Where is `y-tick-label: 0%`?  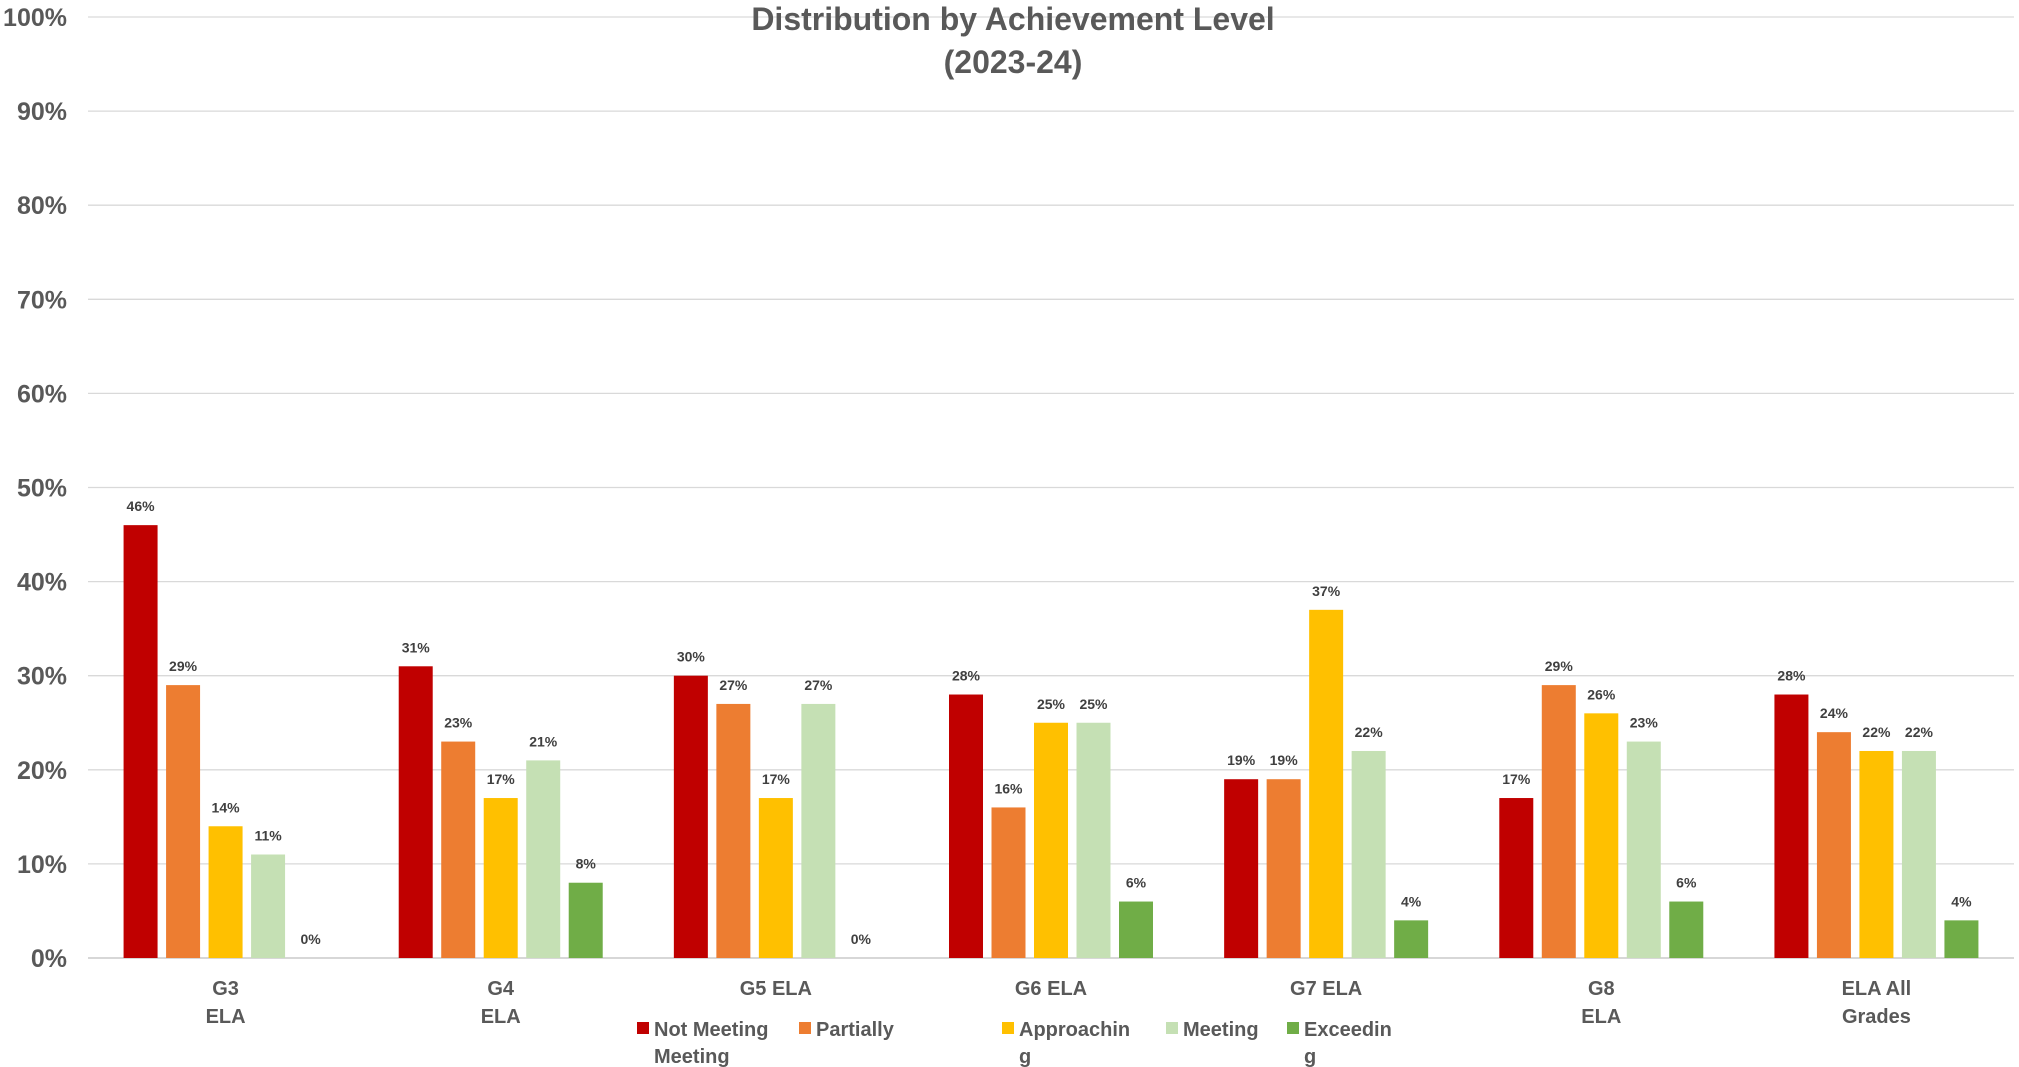
y-tick-label: 0% is located at coordinates (49, 959).